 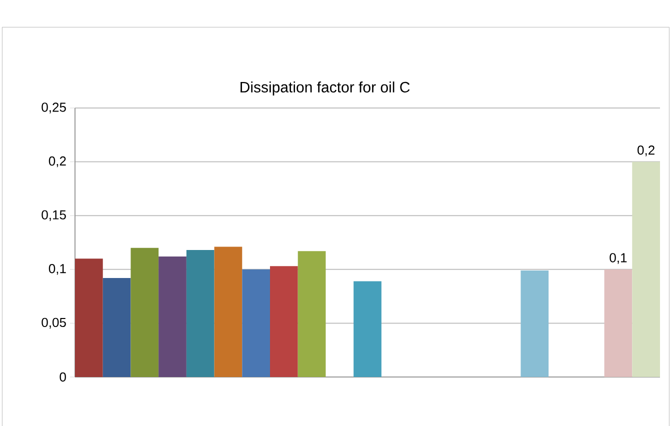 What do you see at coordinates (54, 215) in the screenshot?
I see `y-tick-label: 0,15` at bounding box center [54, 215].